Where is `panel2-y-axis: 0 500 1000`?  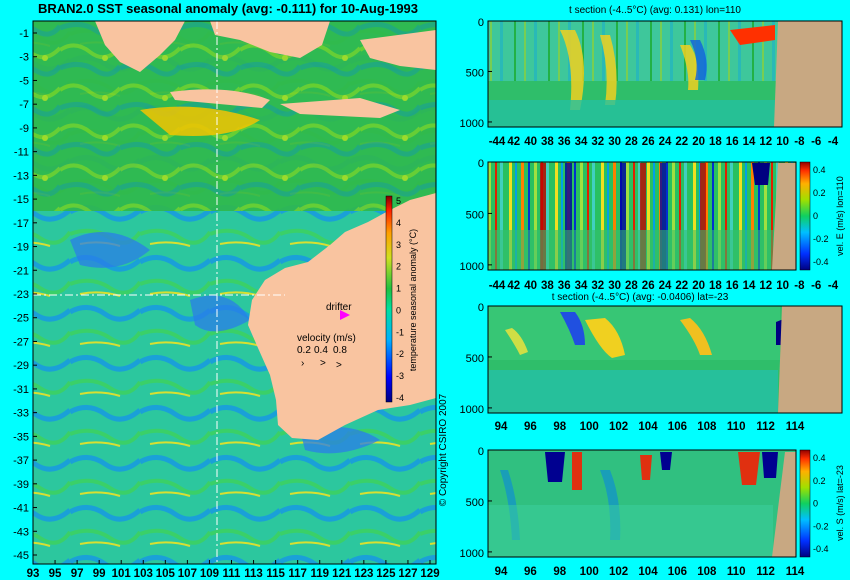
panel2-y-axis: 0 500 1000 is located at coordinates (476, 215).